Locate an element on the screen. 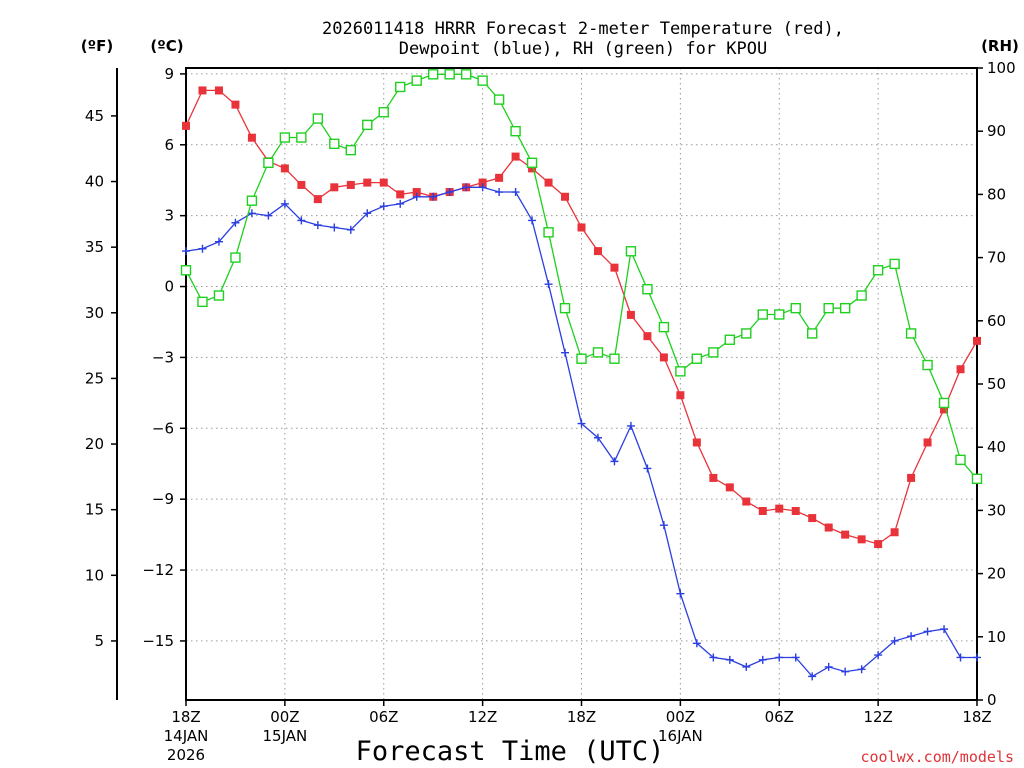  f-tick-label: 20 is located at coordinates (94, 444).